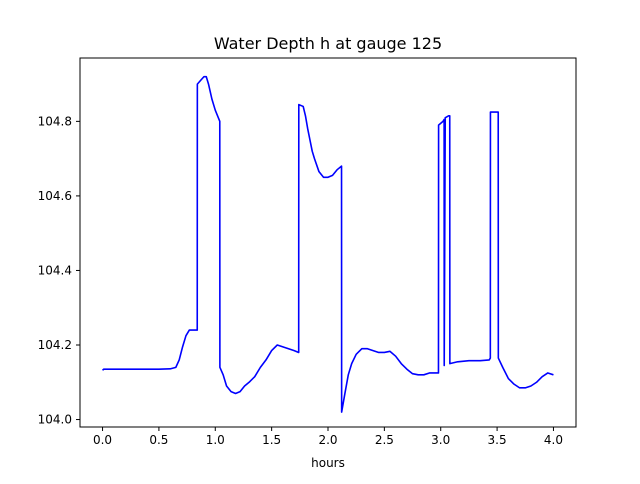 The image size is (640, 484). I want to click on y-tick-label: 104.8, so click(55, 121).